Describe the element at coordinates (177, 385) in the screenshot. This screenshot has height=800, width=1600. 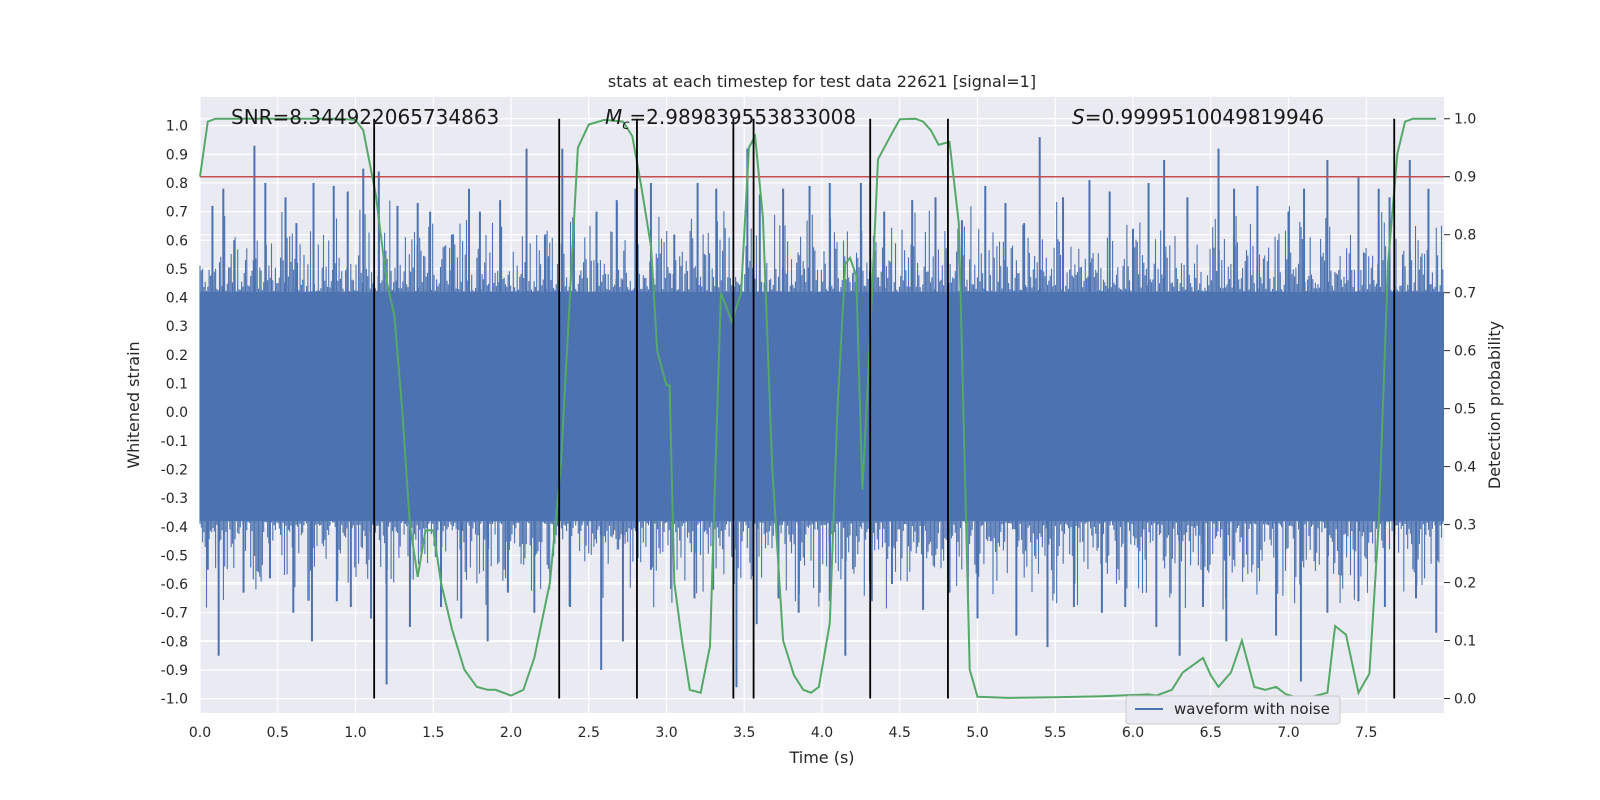
I see `y-tick-label: 0.1` at that location.